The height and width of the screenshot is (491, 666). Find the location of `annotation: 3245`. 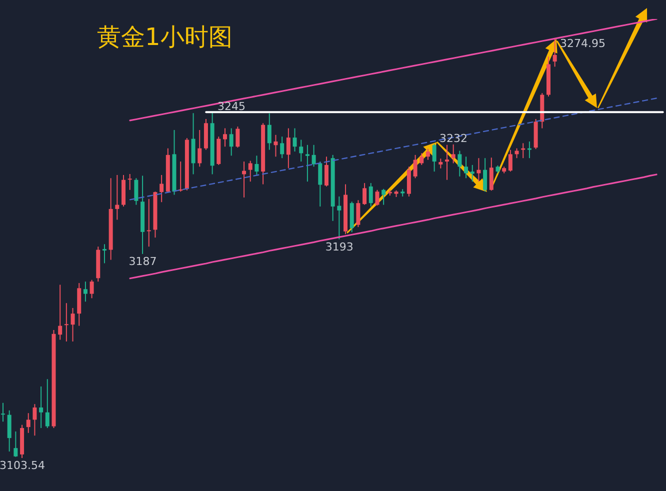

annotation: 3245 is located at coordinates (231, 107).